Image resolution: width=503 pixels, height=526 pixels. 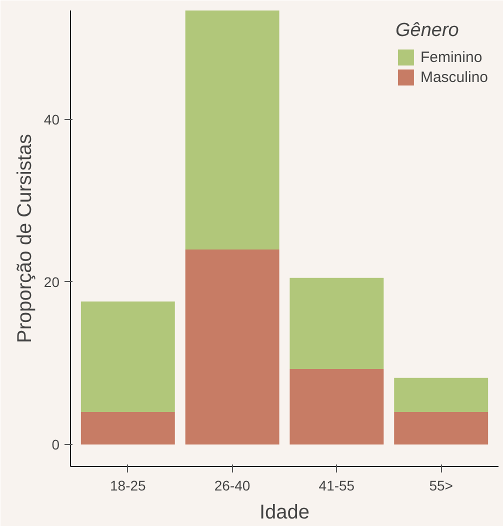 I want to click on y-axis-title: Proporção de Cursistas, so click(x=25, y=238).